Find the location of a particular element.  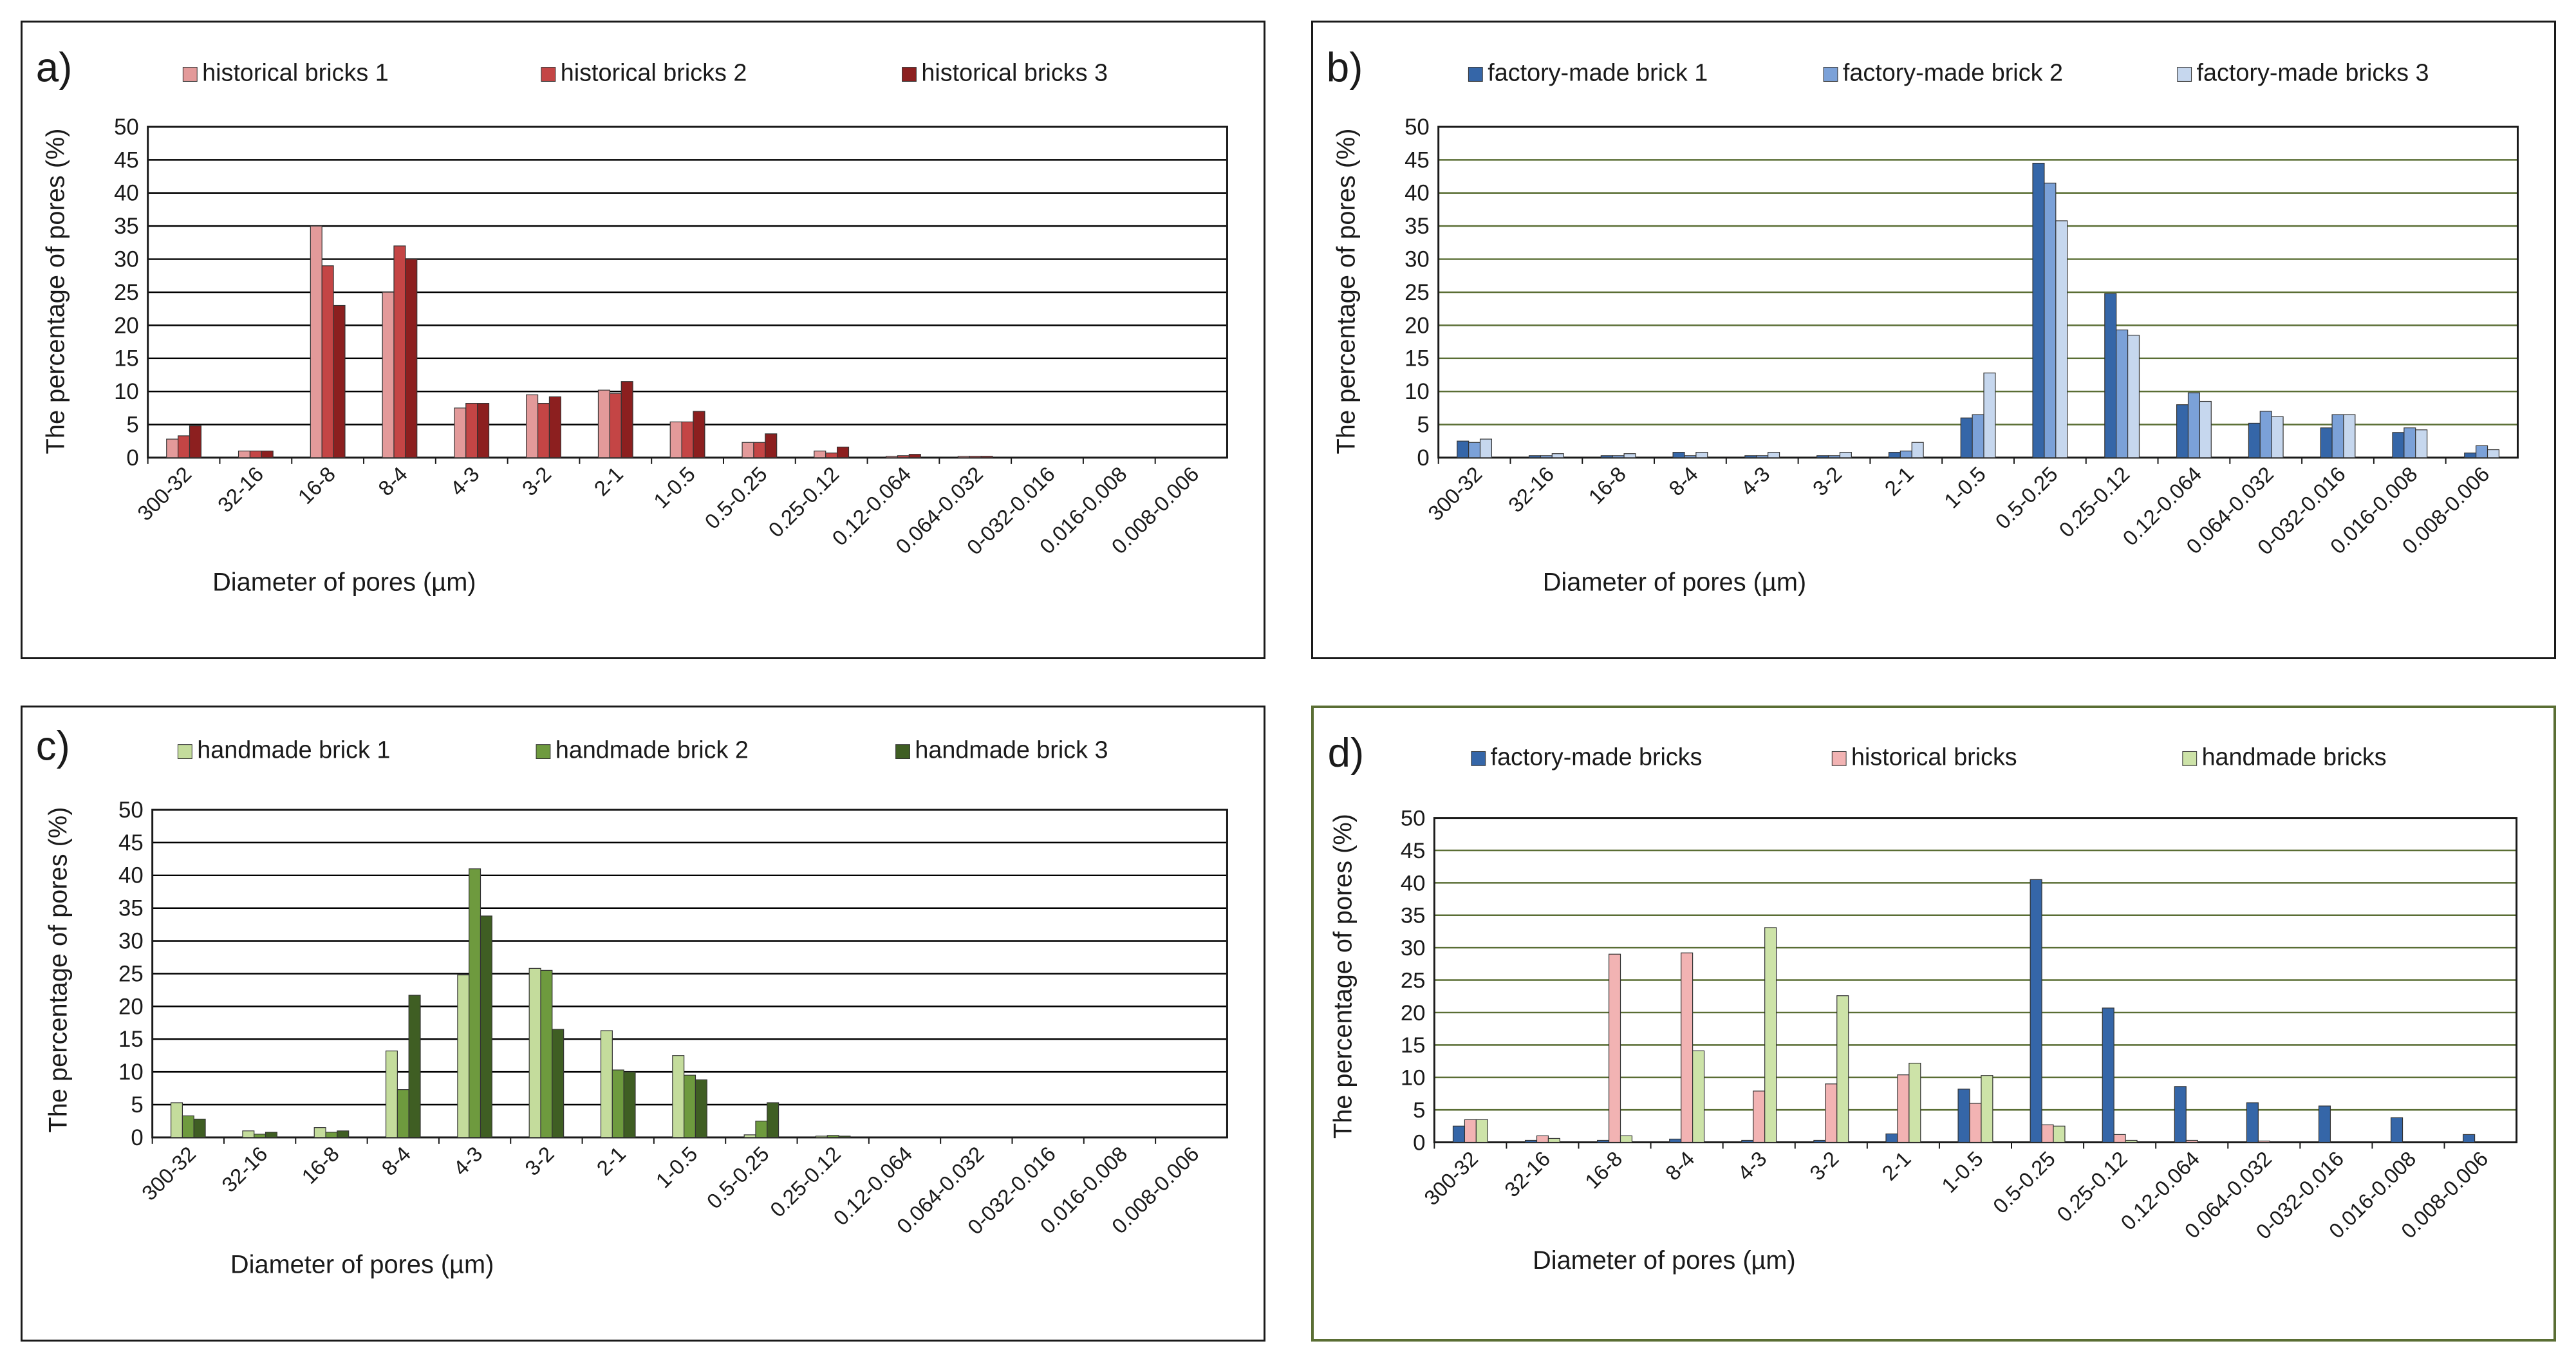

legend-label: handmade brick 3 is located at coordinates (1011, 751).